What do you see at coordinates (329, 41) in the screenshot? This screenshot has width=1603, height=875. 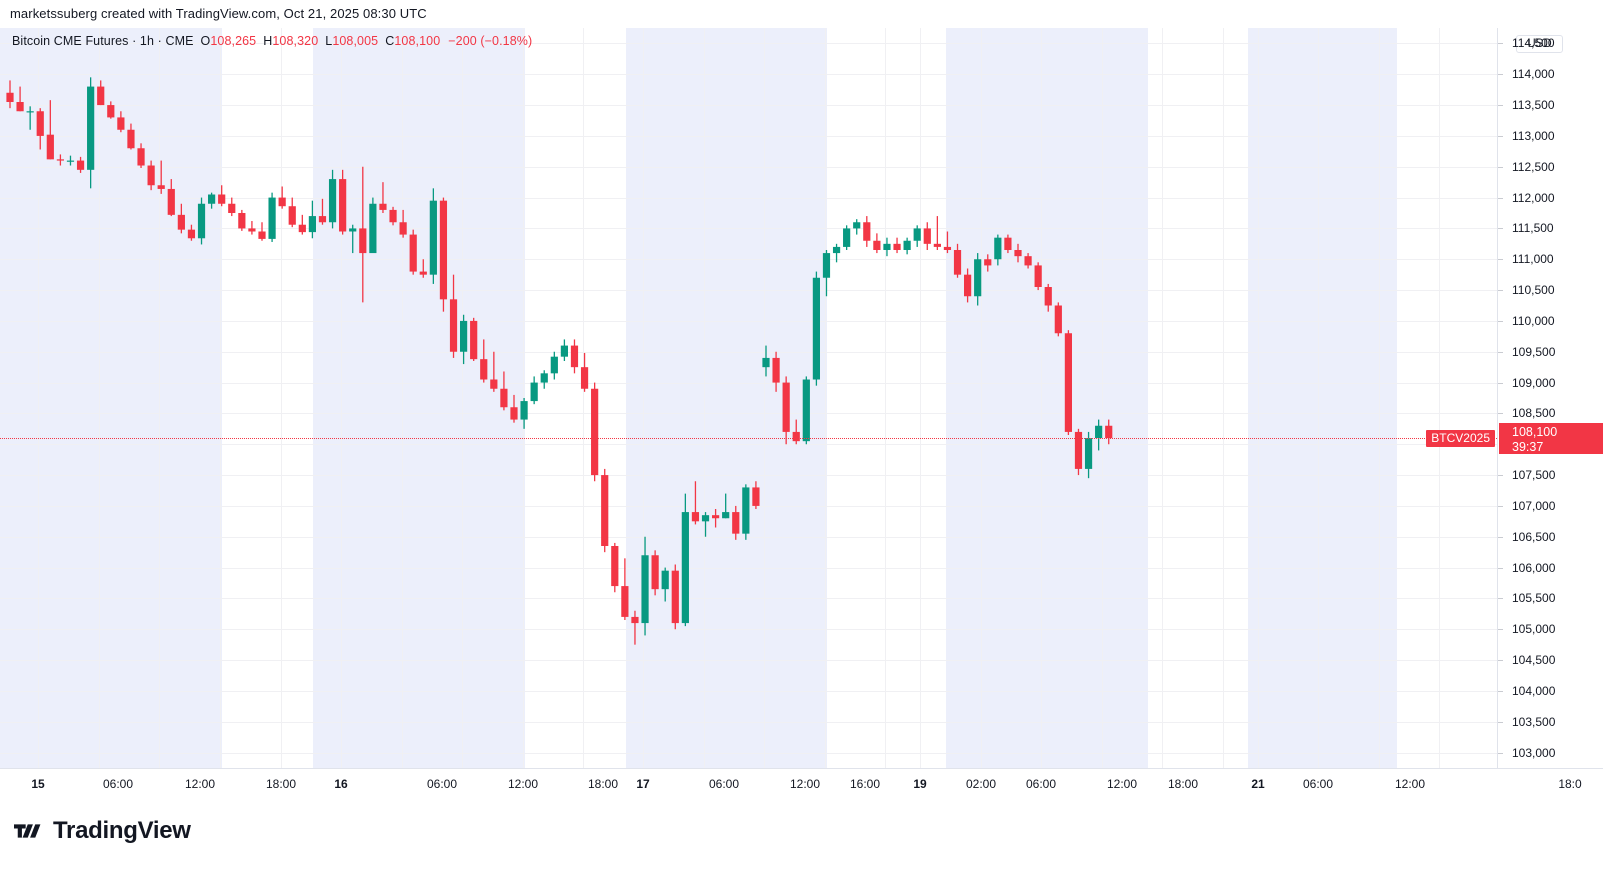 I see `legend-low-label: L` at bounding box center [329, 41].